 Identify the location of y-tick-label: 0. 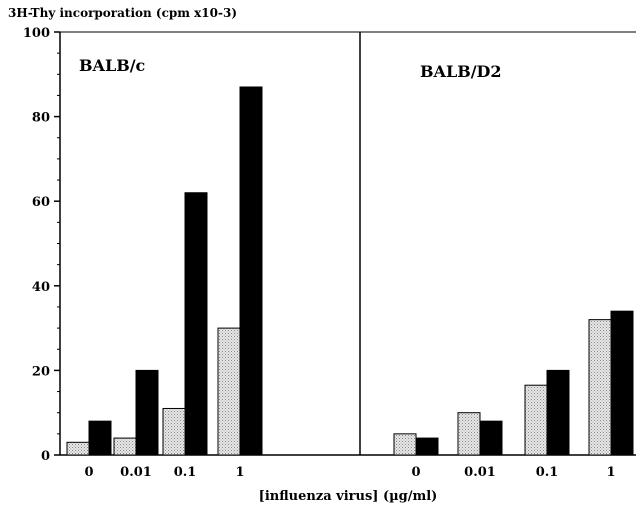
(45, 456).